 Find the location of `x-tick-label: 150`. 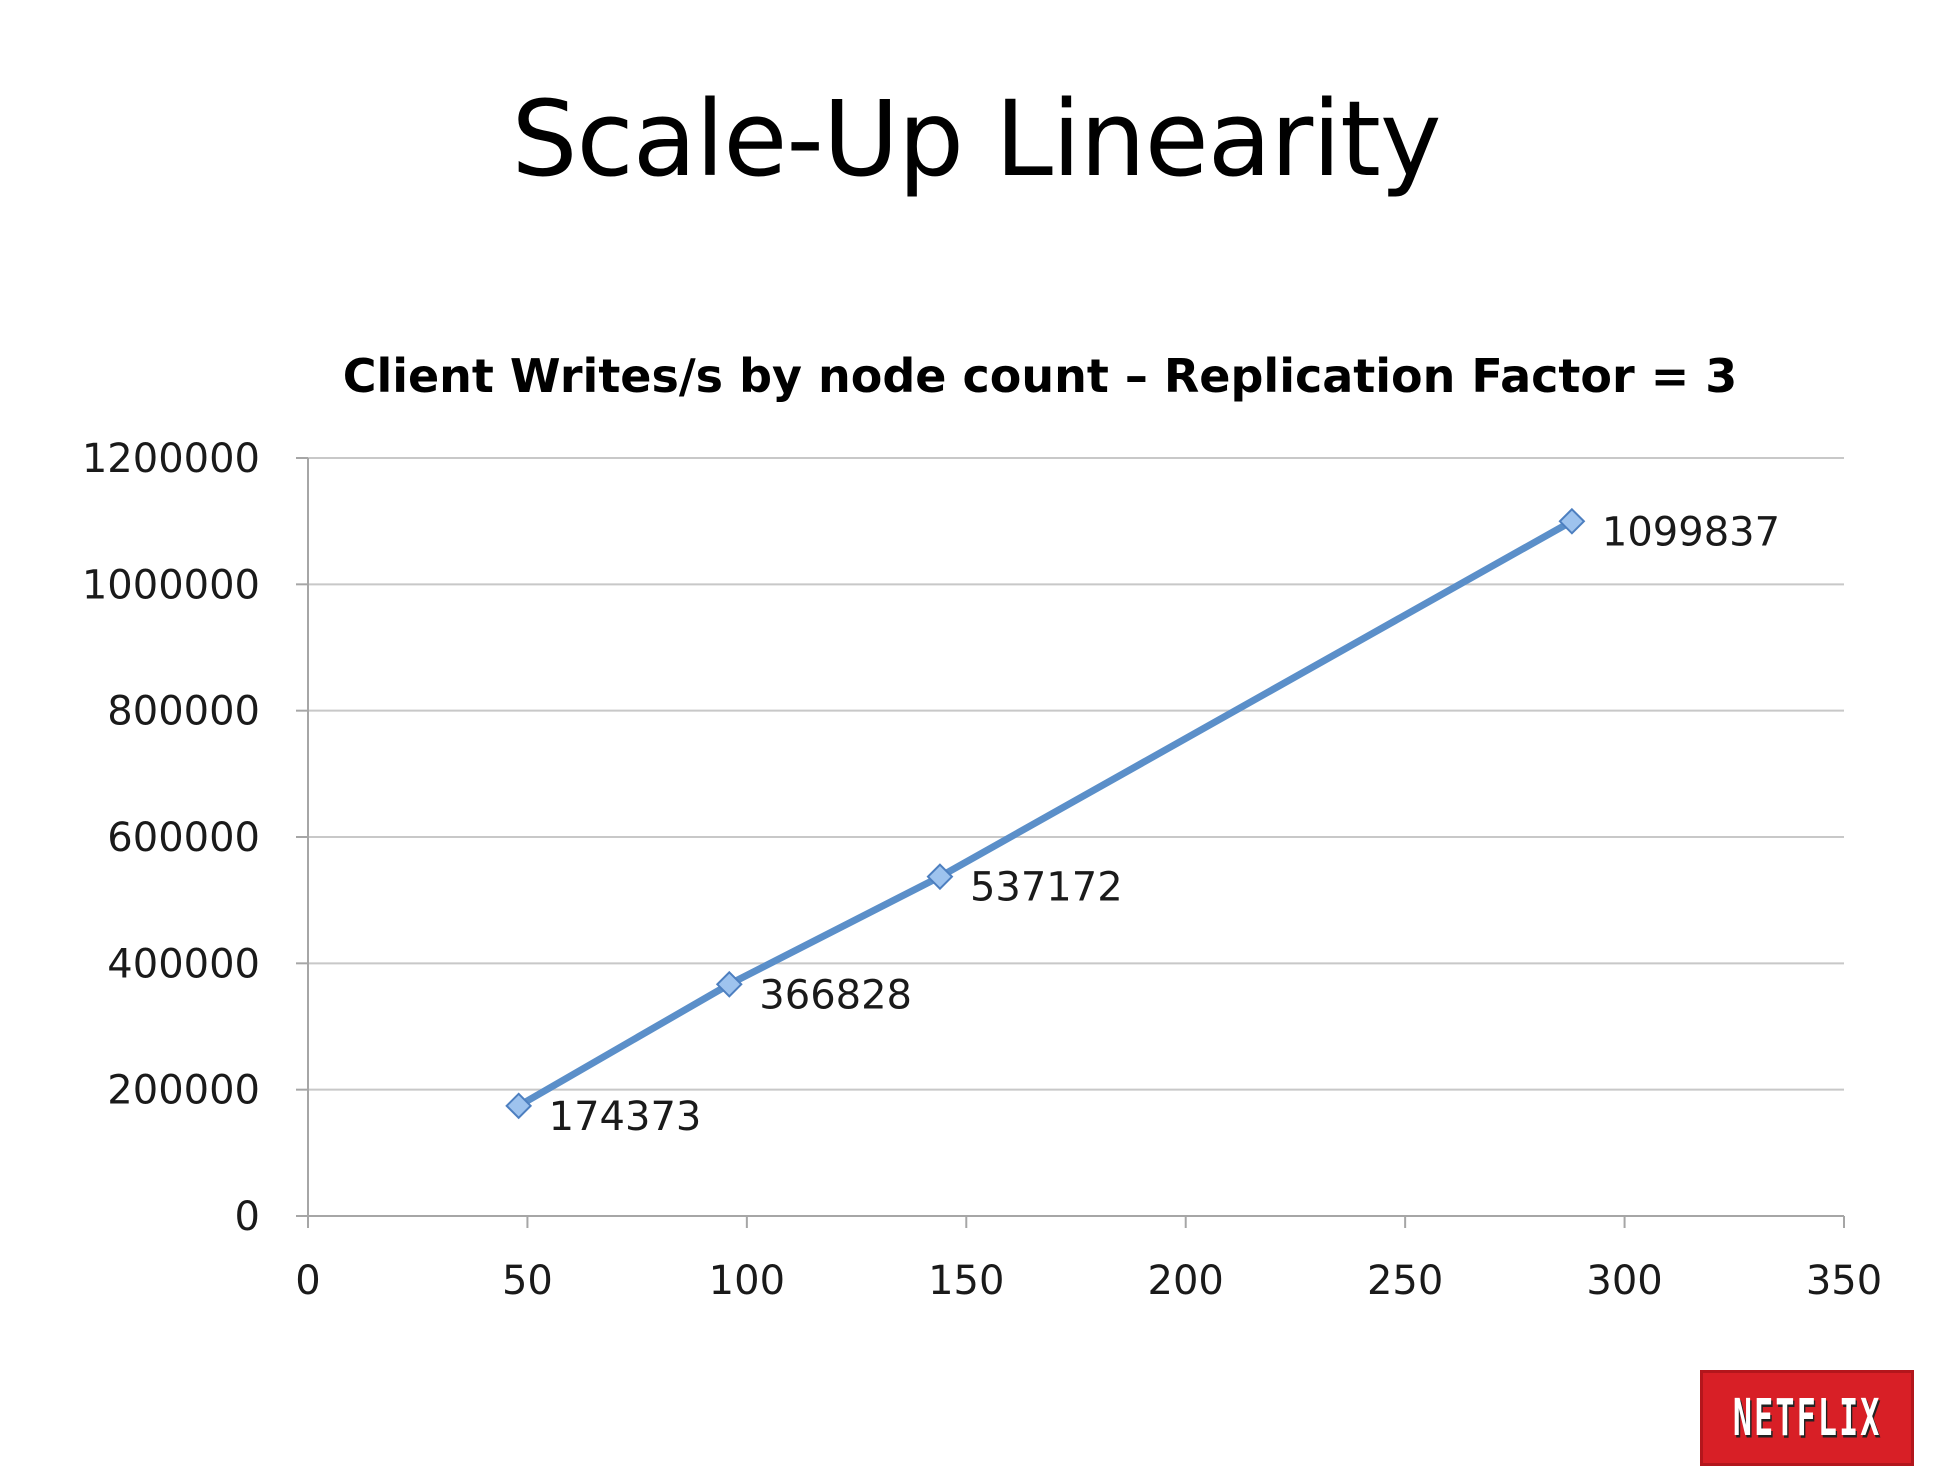

x-tick-label: 150 is located at coordinates (966, 1281).